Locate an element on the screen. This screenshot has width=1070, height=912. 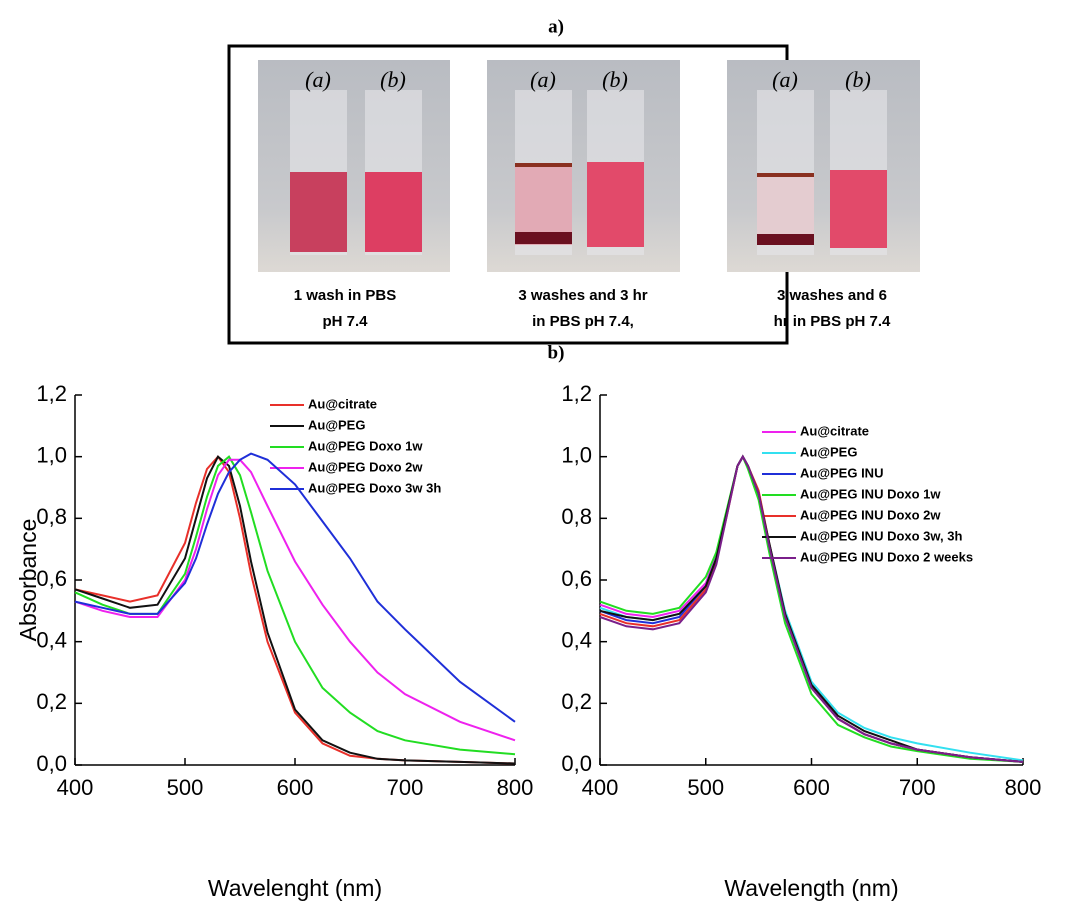
x-axis-title: Wavelength (nm) is located at coordinates (811, 888).